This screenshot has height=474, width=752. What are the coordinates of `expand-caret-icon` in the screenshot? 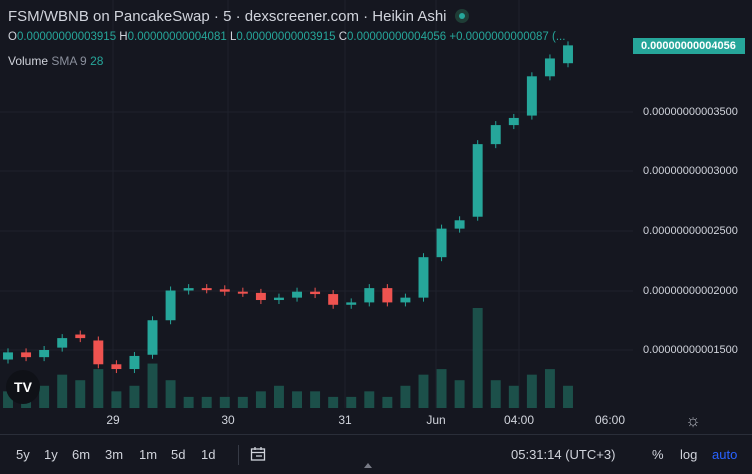 It's located at (368, 465).